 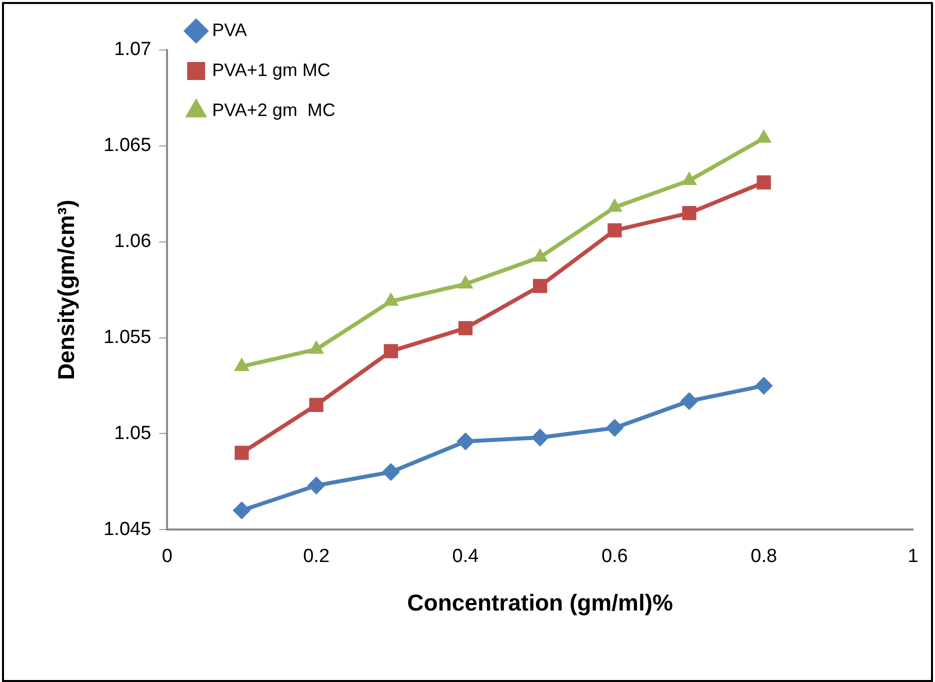 What do you see at coordinates (133, 241) in the screenshot?
I see `y-tick-label: 1.06` at bounding box center [133, 241].